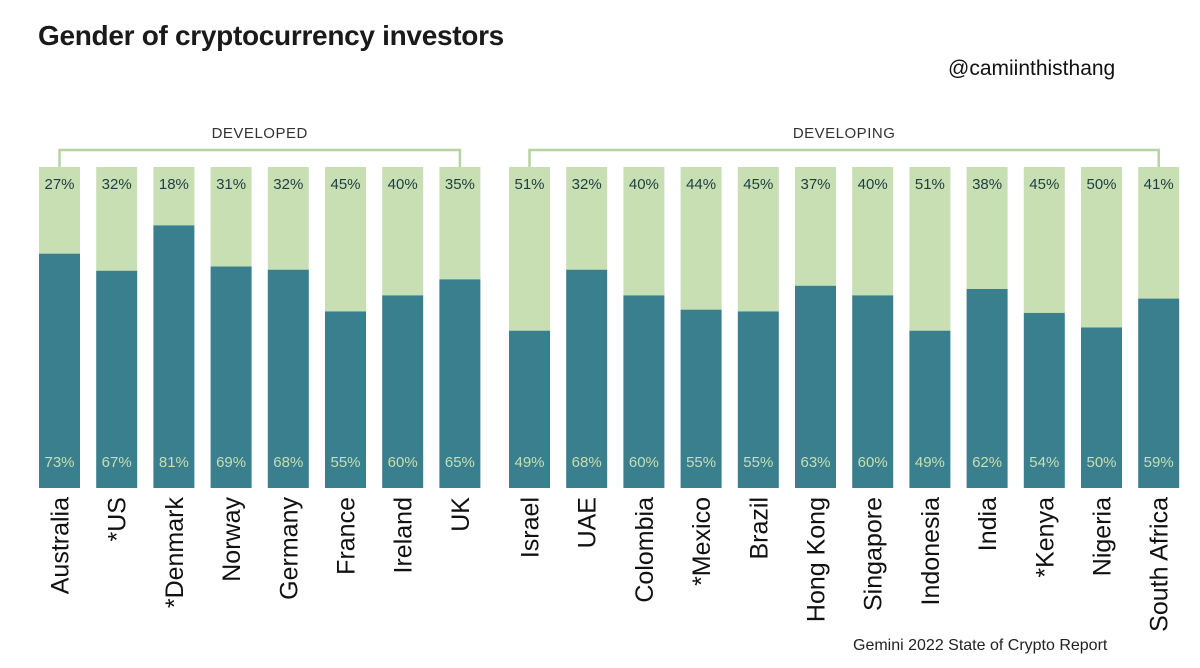 The image size is (1200, 668). Describe the element at coordinates (117, 462) in the screenshot. I see `value-label-male: 67%` at that location.